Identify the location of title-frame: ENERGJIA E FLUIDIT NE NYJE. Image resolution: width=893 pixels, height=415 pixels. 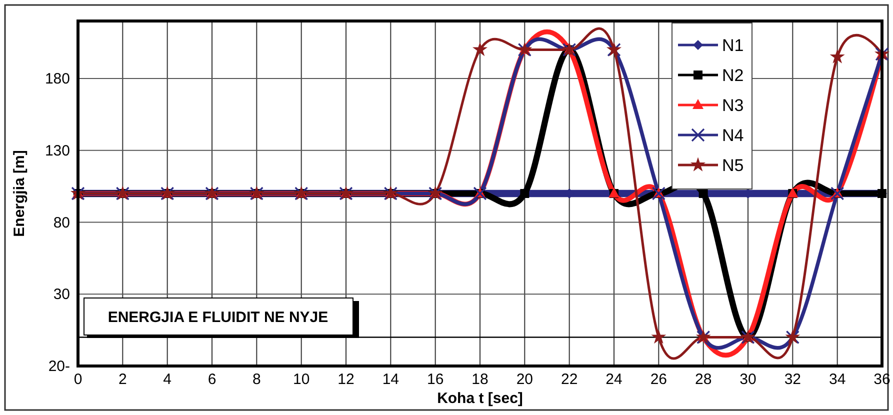
(221, 318).